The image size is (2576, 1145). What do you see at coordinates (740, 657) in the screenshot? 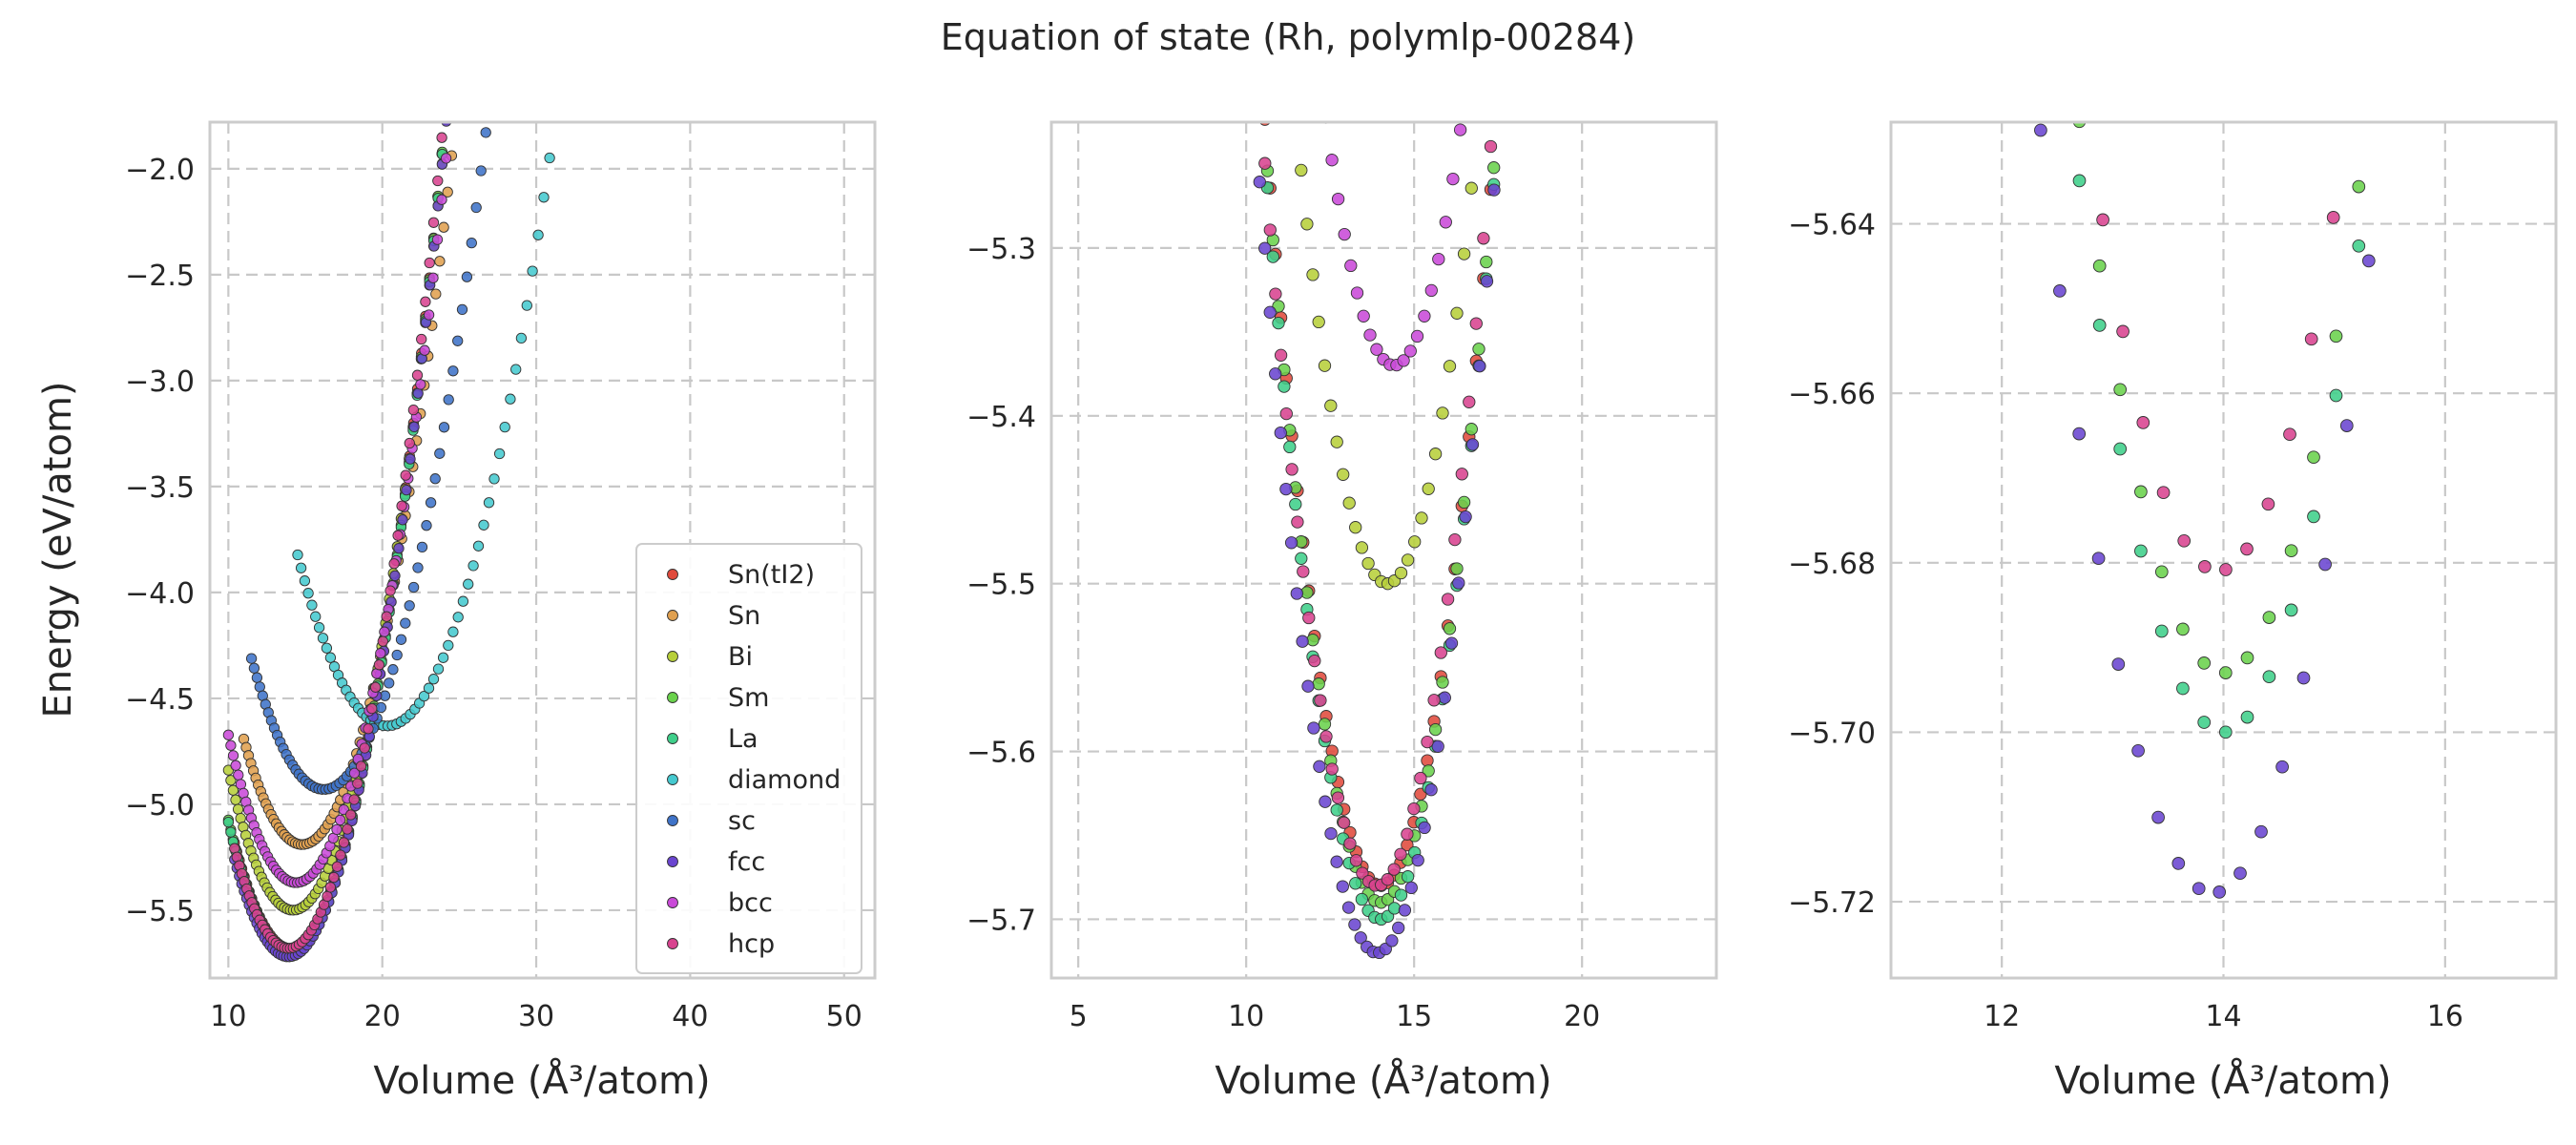
I see `legend-label: Bi` at bounding box center [740, 657].